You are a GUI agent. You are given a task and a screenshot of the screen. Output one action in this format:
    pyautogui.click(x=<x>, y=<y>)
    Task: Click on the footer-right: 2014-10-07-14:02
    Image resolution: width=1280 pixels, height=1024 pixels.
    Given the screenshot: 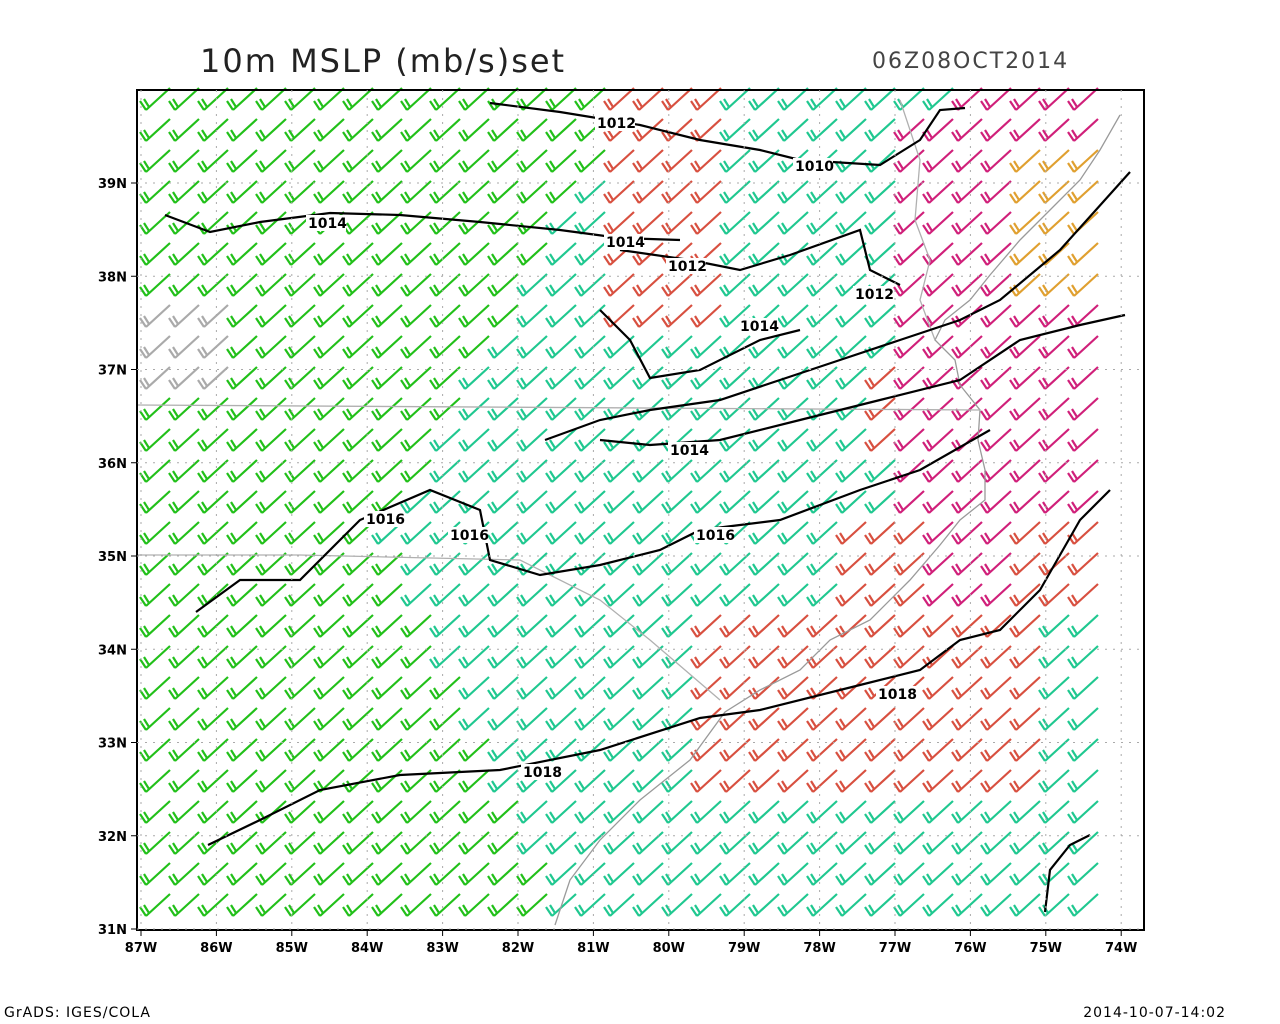 What is the action you would take?
    pyautogui.click(x=1154, y=1013)
    